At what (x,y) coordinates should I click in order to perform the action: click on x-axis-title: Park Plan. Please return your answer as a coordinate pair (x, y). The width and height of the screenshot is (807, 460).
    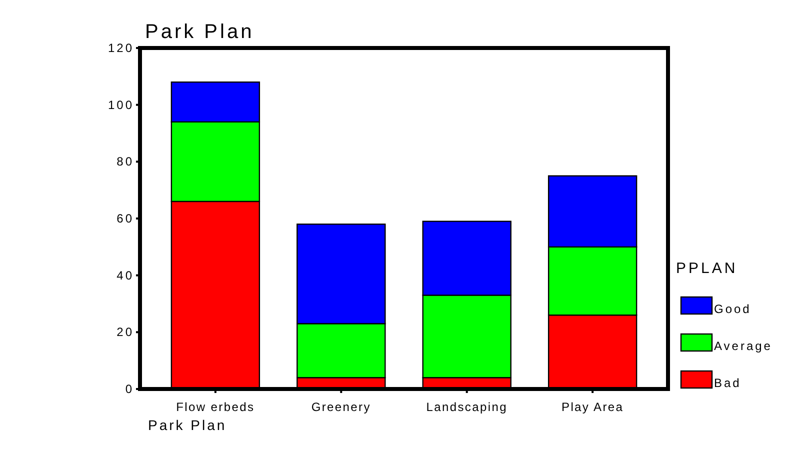
    Looking at the image, I should click on (187, 425).